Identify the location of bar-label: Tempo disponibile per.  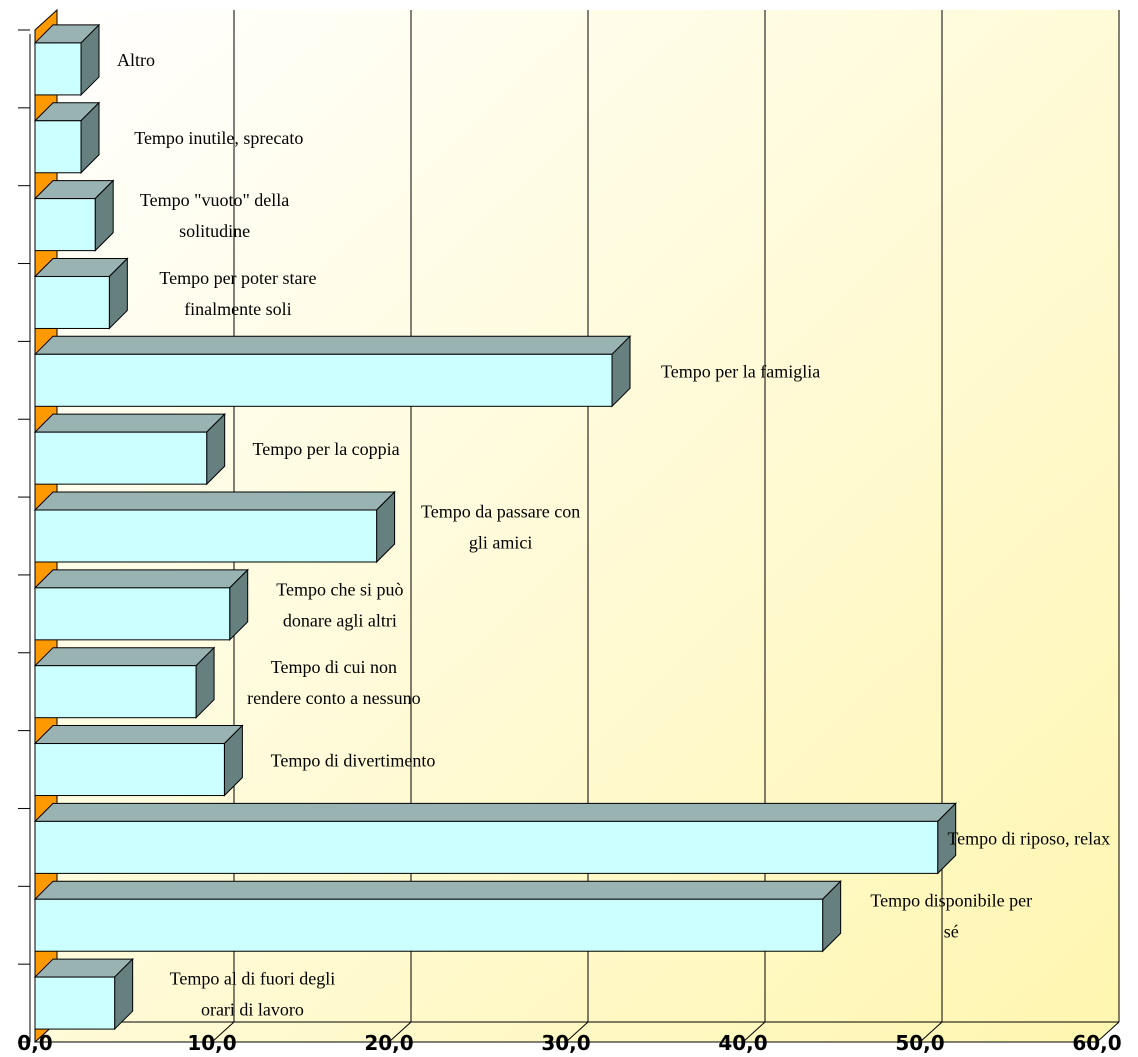
(951, 901).